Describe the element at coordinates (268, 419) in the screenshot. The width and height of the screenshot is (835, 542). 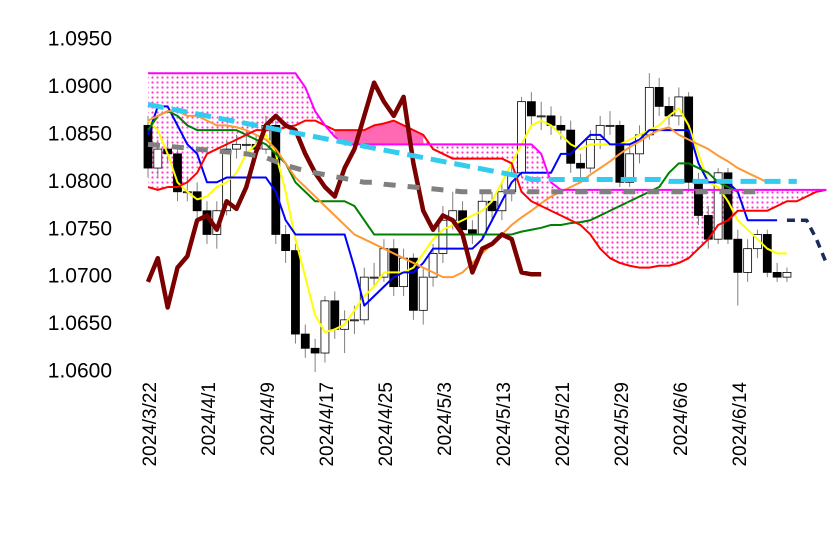
I see `x-tick-label: 2024/4/9` at that location.